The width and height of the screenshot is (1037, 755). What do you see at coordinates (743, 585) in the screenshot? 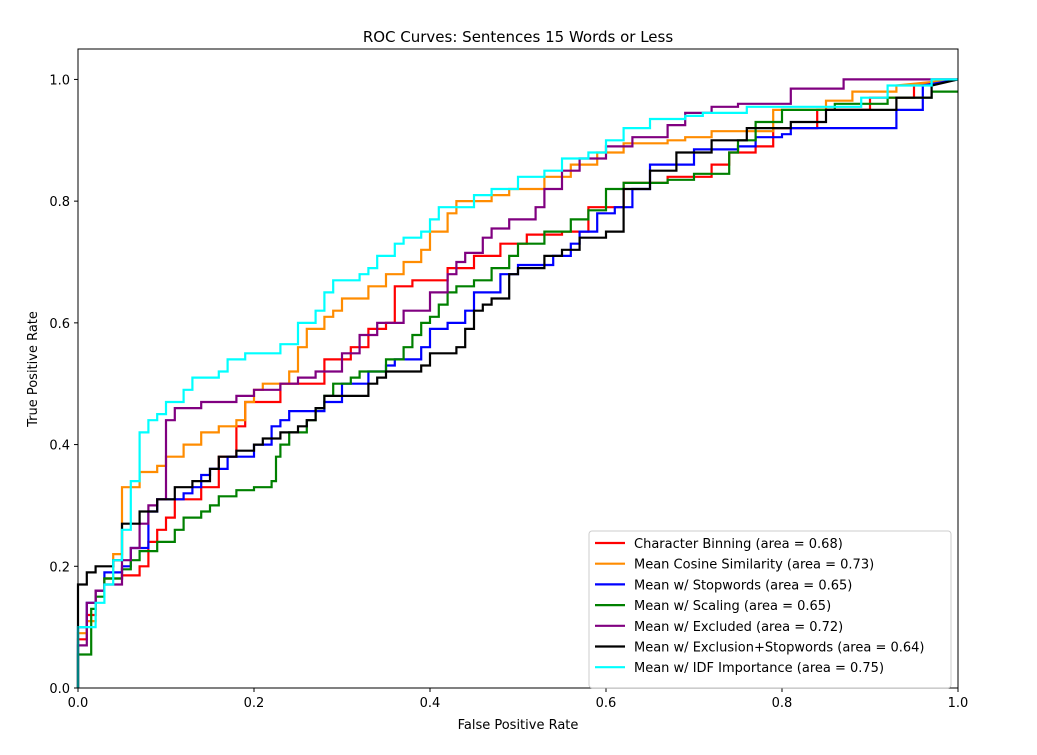
I see `legend-entry: Mean w/ Stopwords (area = 0.65)` at bounding box center [743, 585].